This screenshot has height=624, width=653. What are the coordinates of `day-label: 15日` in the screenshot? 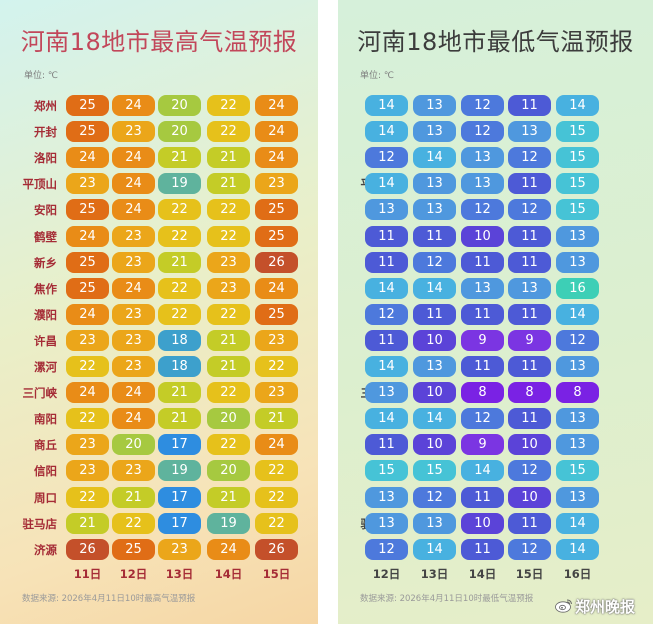 It's located at (276, 574).